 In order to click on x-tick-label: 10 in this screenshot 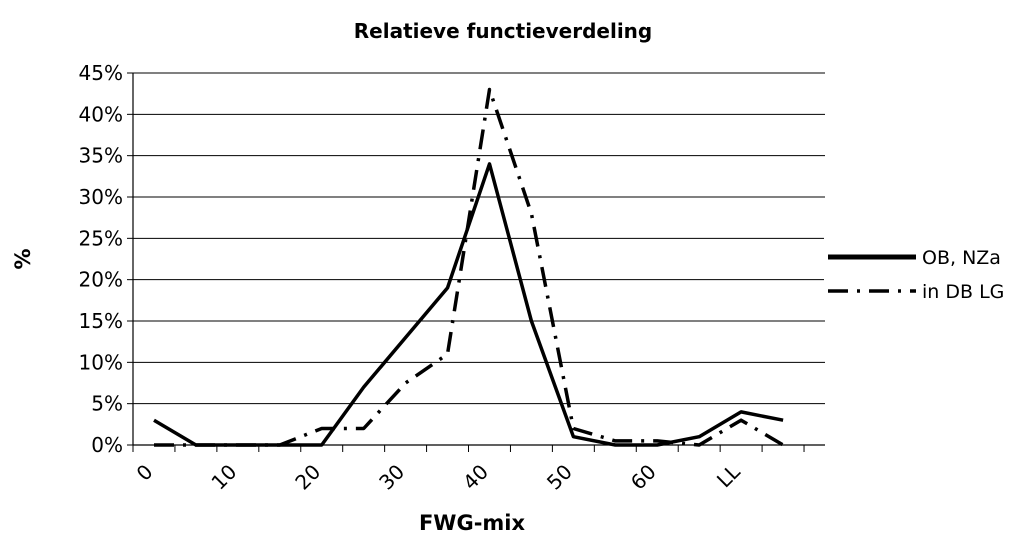, I will do `click(223, 477)`.